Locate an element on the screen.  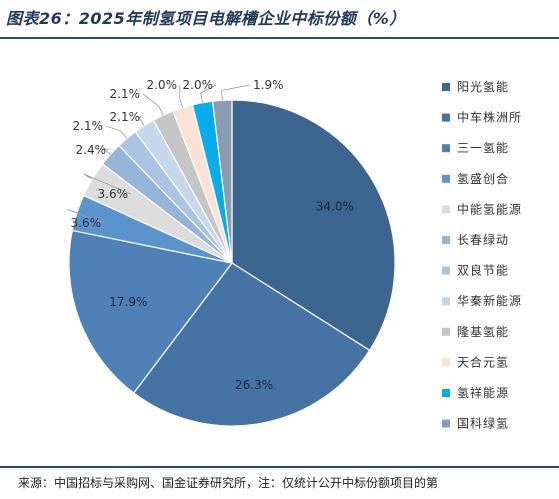
legend-label-5: 中能氢能源 is located at coordinates (489, 208).